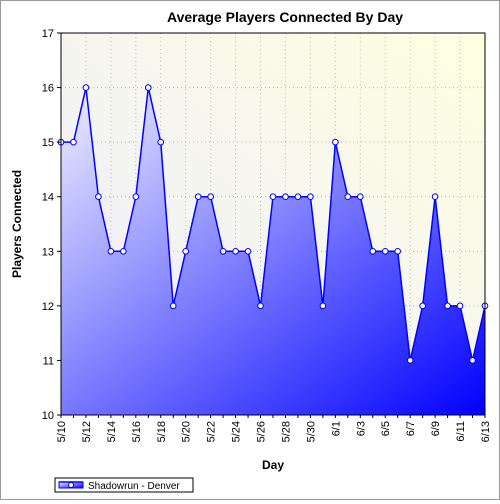 The width and height of the screenshot is (500, 504). What do you see at coordinates (48, 416) in the screenshot?
I see `y-tick-label: 10` at bounding box center [48, 416].